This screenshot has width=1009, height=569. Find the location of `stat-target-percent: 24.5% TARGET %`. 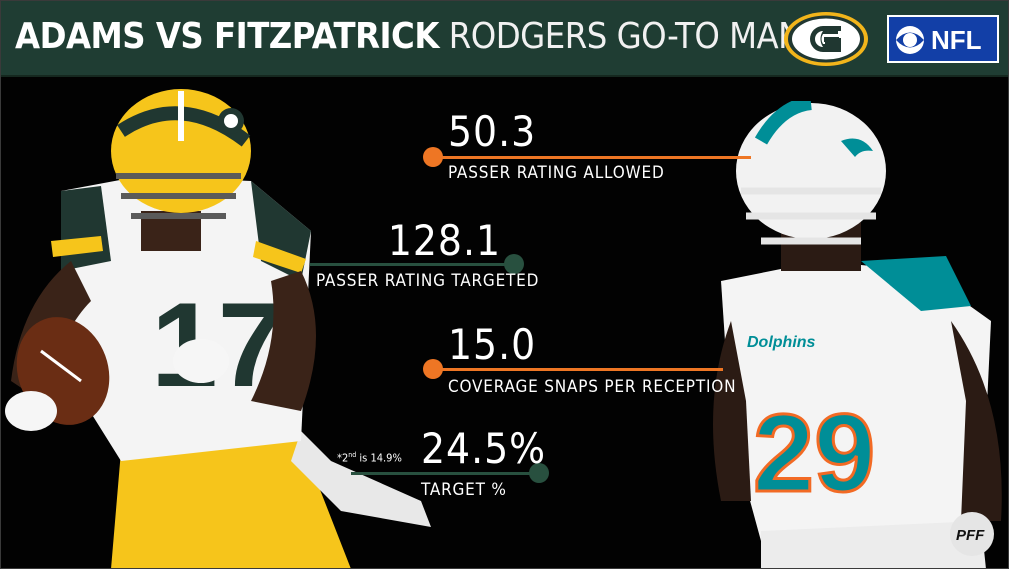

stat-target-percent: 24.5% TARGET % is located at coordinates (484, 462).